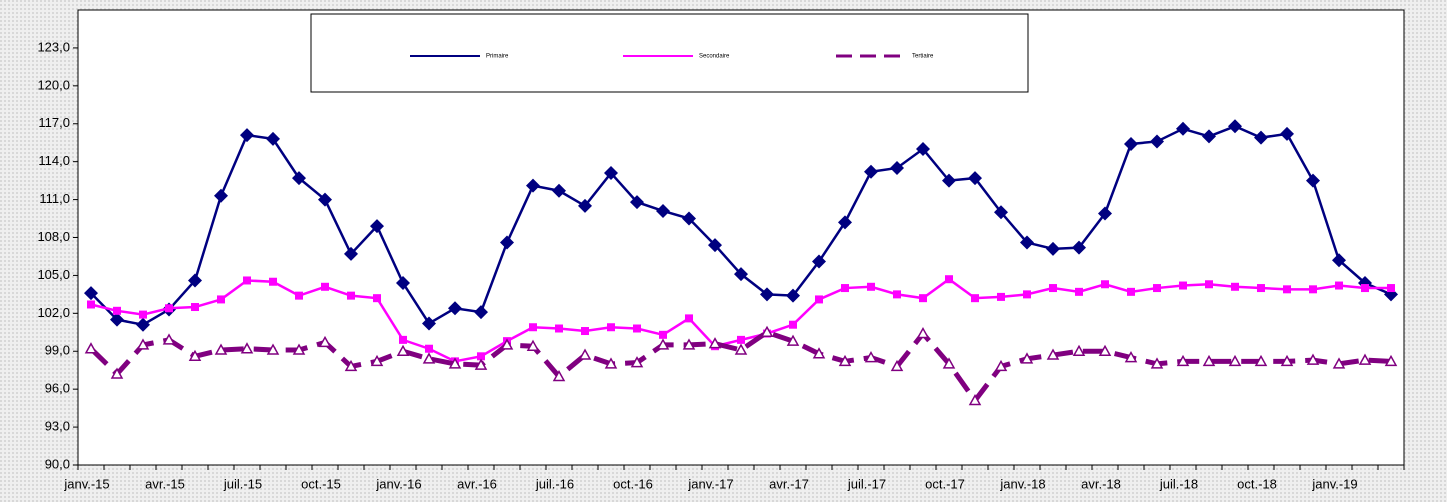 This screenshot has height=502, width=1447. Describe the element at coordinates (1334, 483) in the screenshot. I see `x-tick-label: janv.-19` at that location.